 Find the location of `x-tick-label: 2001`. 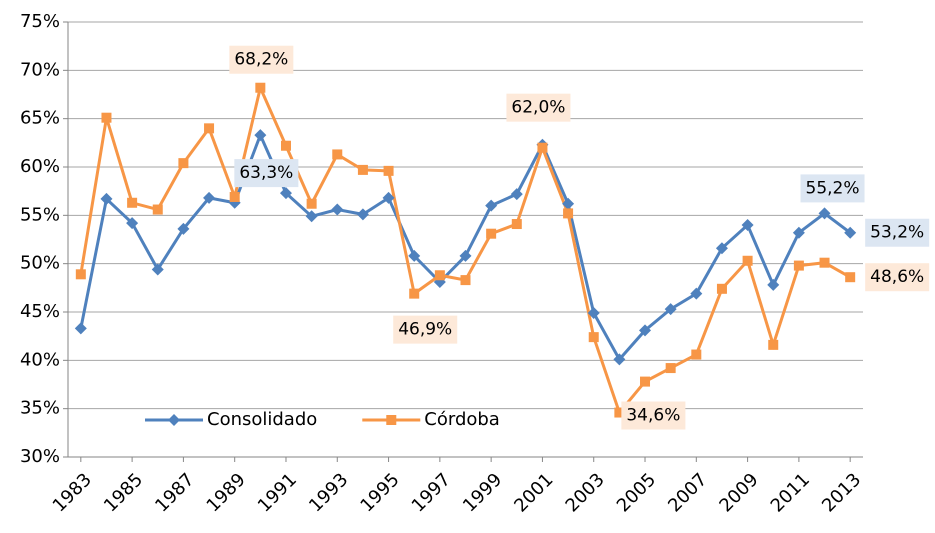

x-tick-label: 2001 is located at coordinates (533, 492).